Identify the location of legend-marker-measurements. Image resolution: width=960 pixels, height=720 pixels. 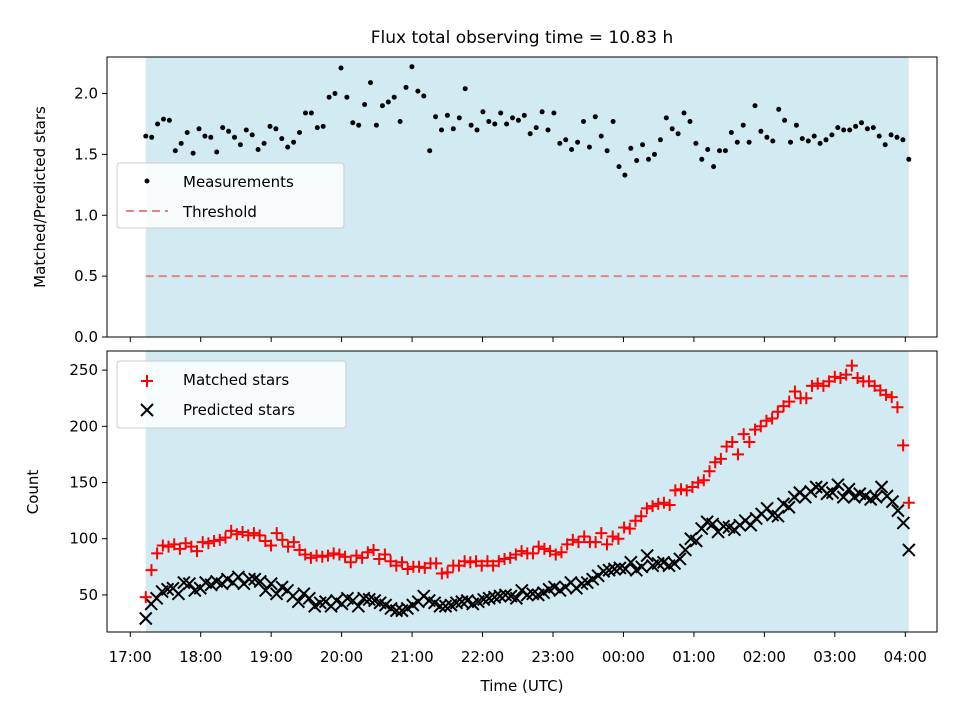
(147, 181).